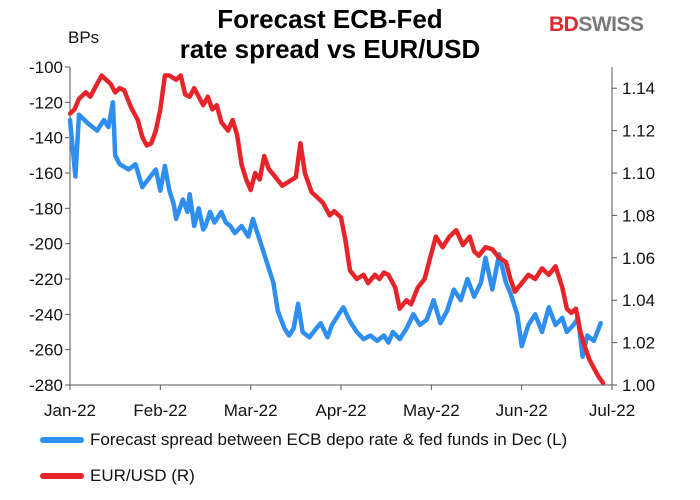 The width and height of the screenshot is (700, 500). What do you see at coordinates (638, 300) in the screenshot?
I see `right-tick-label: 1.04` at bounding box center [638, 300].